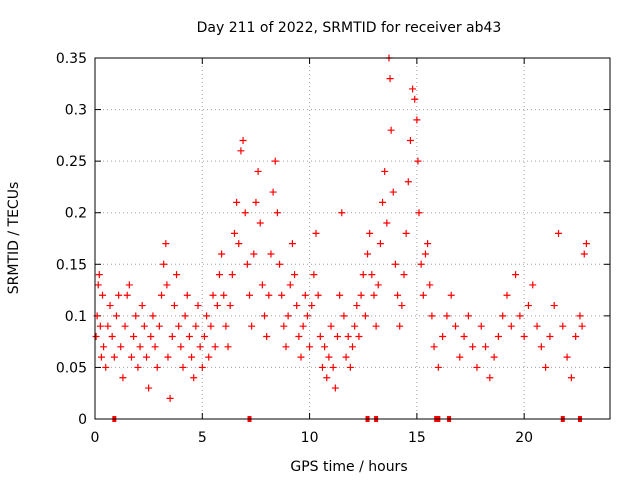 The height and width of the screenshot is (480, 640). Describe the element at coordinates (71, 265) in the screenshot. I see `y-tick-label: 0.15` at that location.